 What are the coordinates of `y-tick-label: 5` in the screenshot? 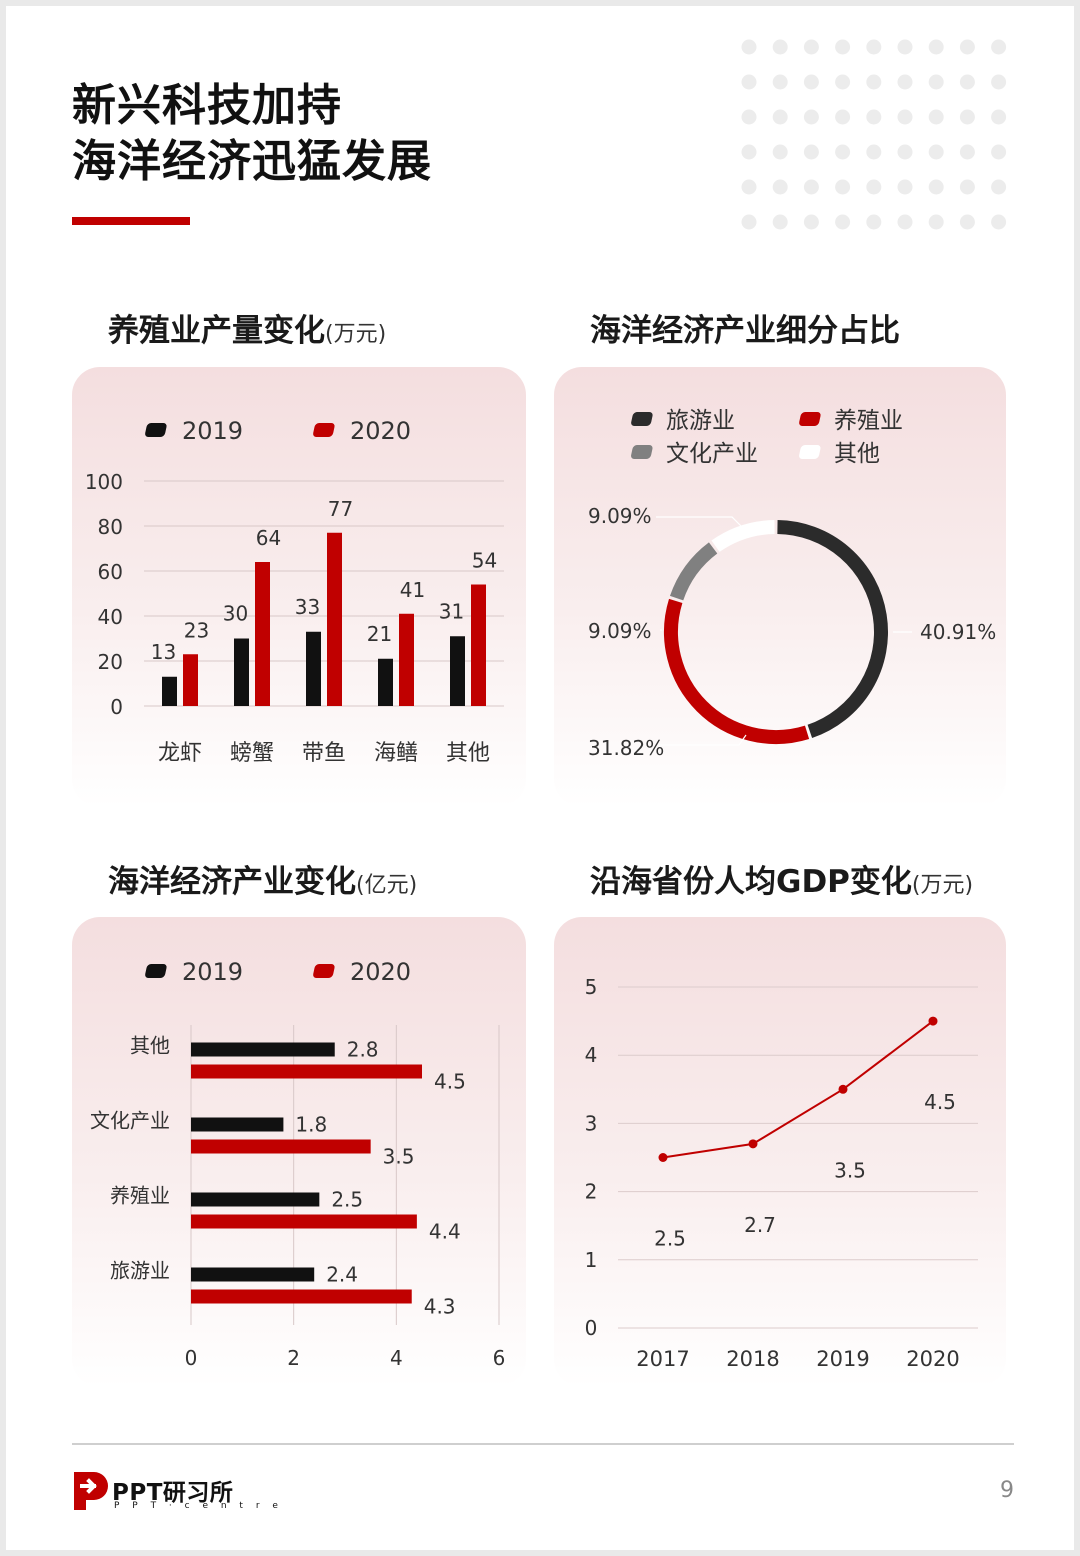 It's located at (591, 987).